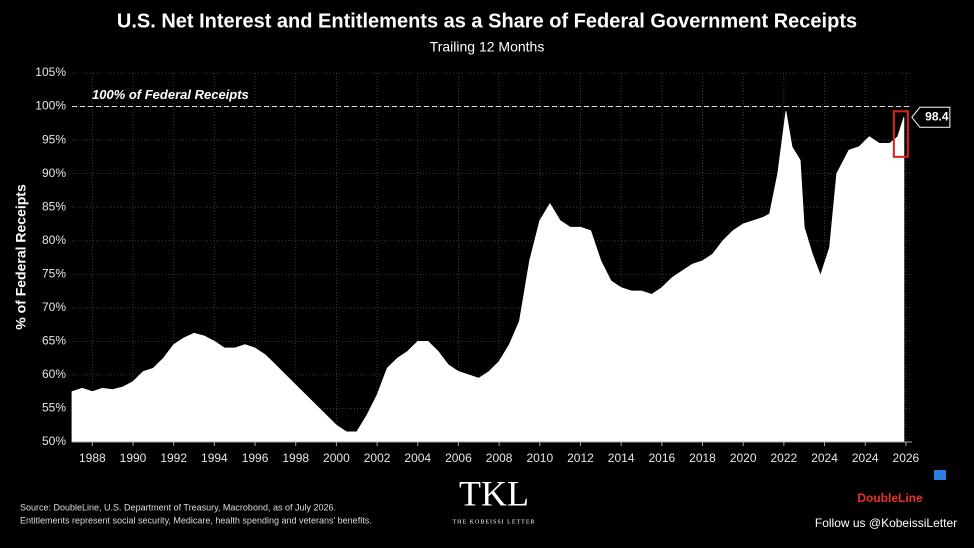  What do you see at coordinates (295, 458) in the screenshot?
I see `x-tick-label: 1998` at bounding box center [295, 458].